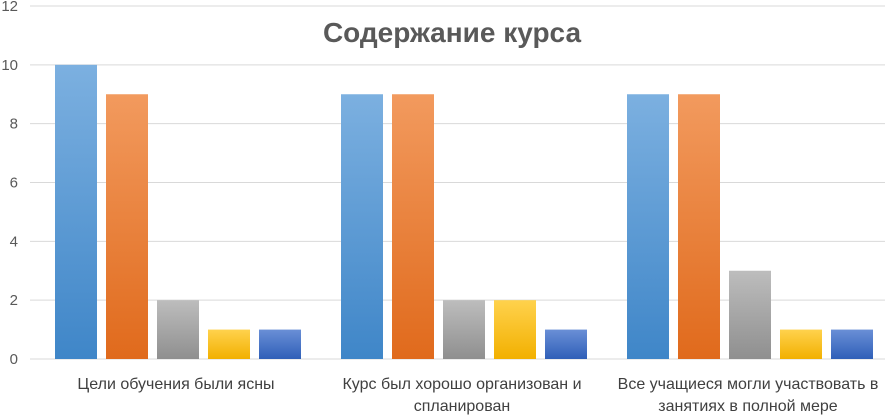  What do you see at coordinates (14, 124) in the screenshot?
I see `y-tick-label: 8` at bounding box center [14, 124].